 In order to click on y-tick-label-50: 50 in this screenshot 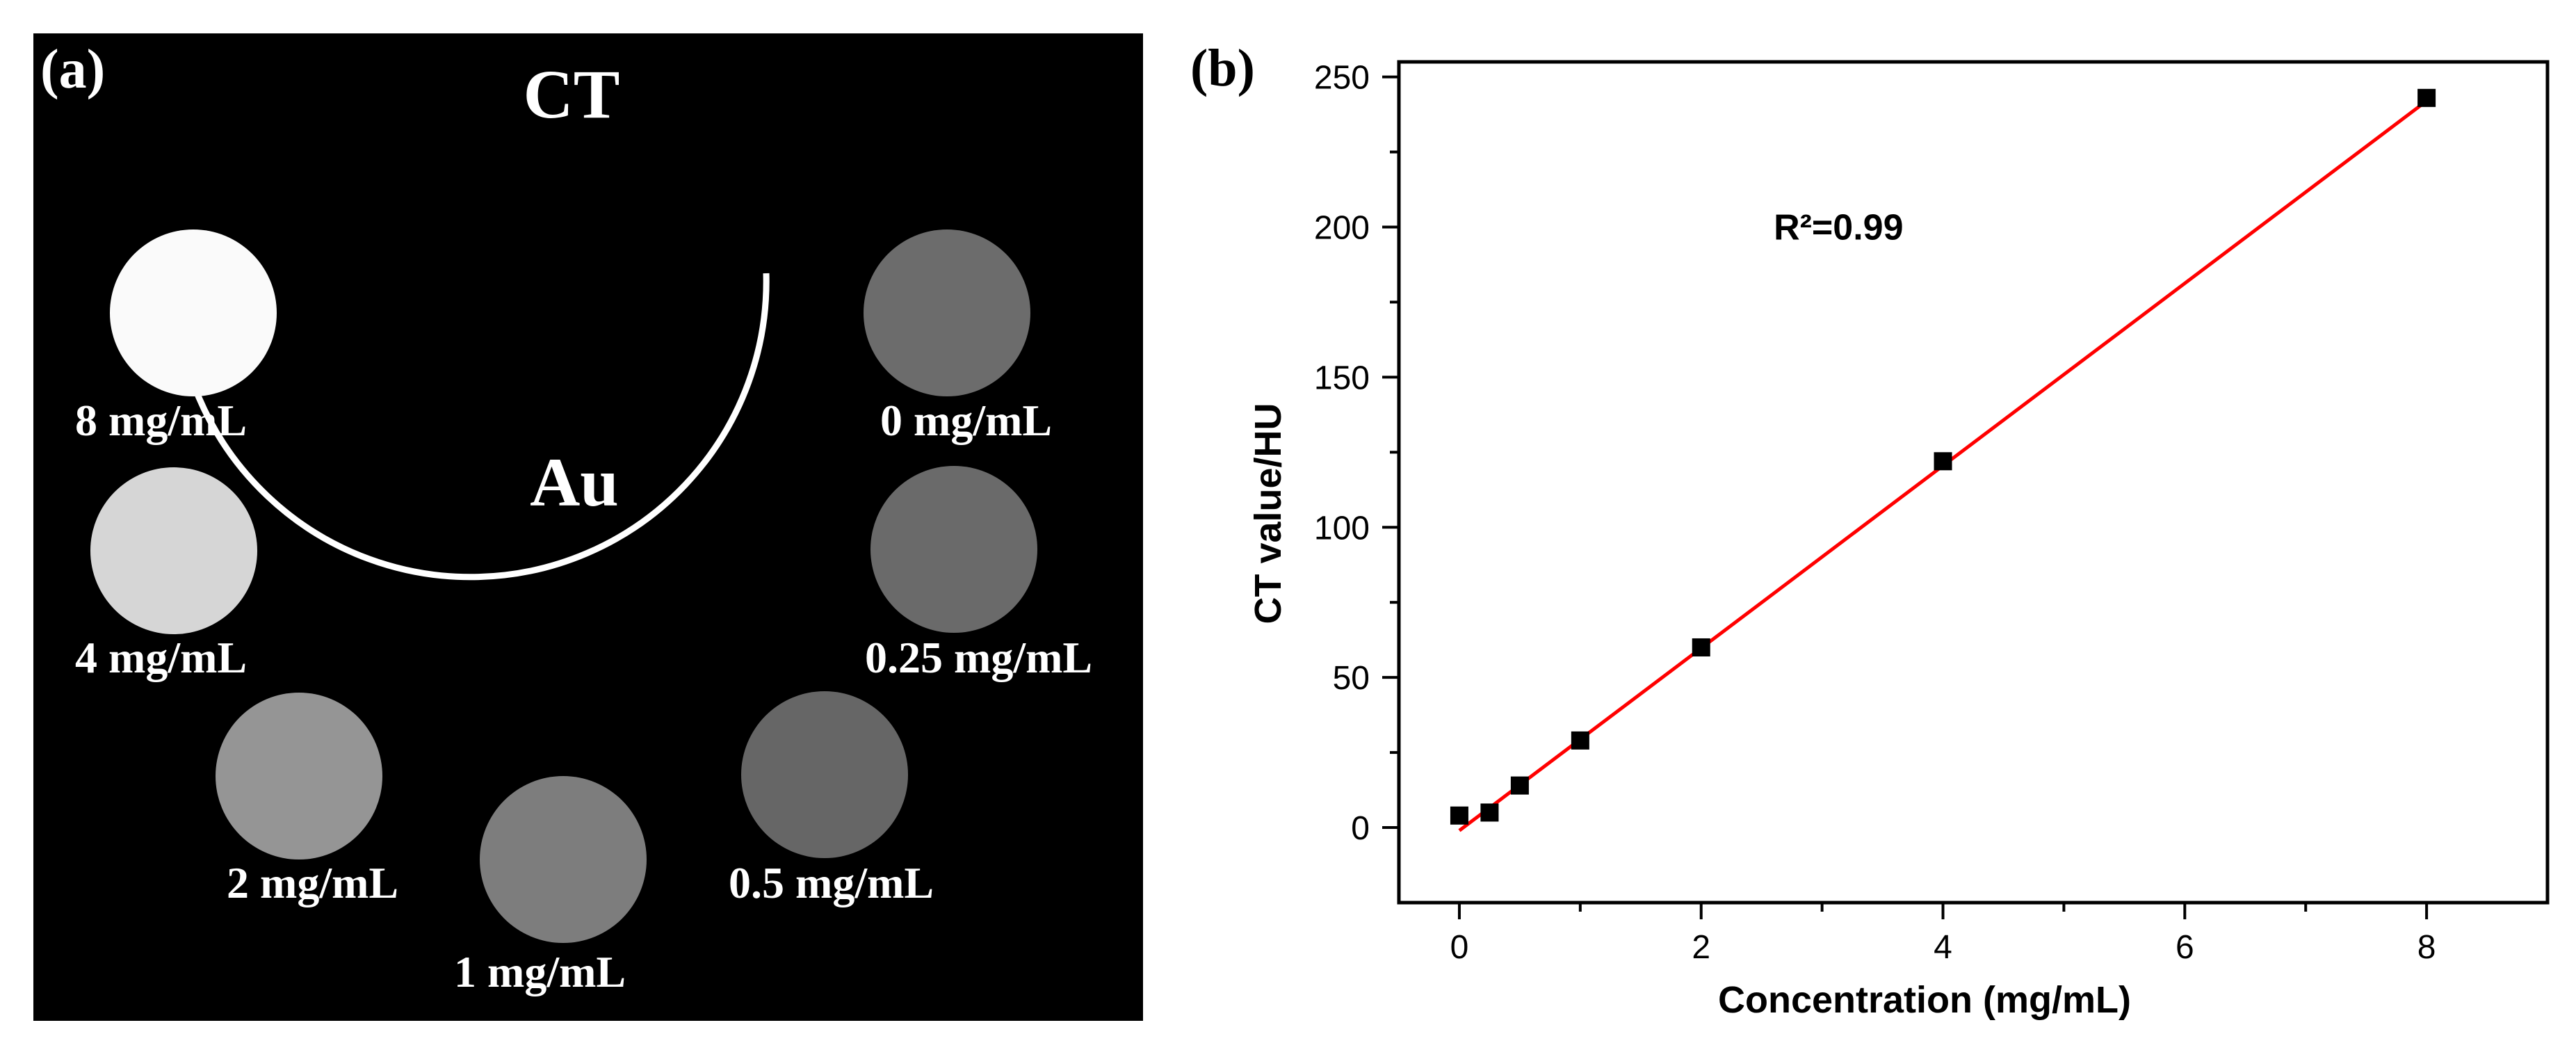, I will do `click(1351, 678)`.